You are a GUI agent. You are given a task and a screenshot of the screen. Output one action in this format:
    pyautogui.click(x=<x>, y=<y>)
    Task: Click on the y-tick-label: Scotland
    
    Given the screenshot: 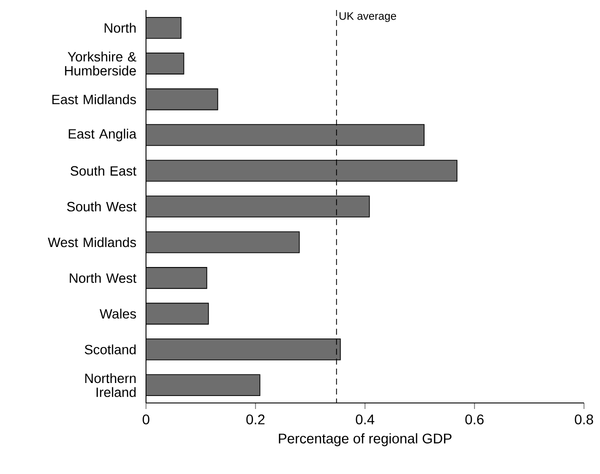 What is the action you would take?
    pyautogui.click(x=110, y=349)
    